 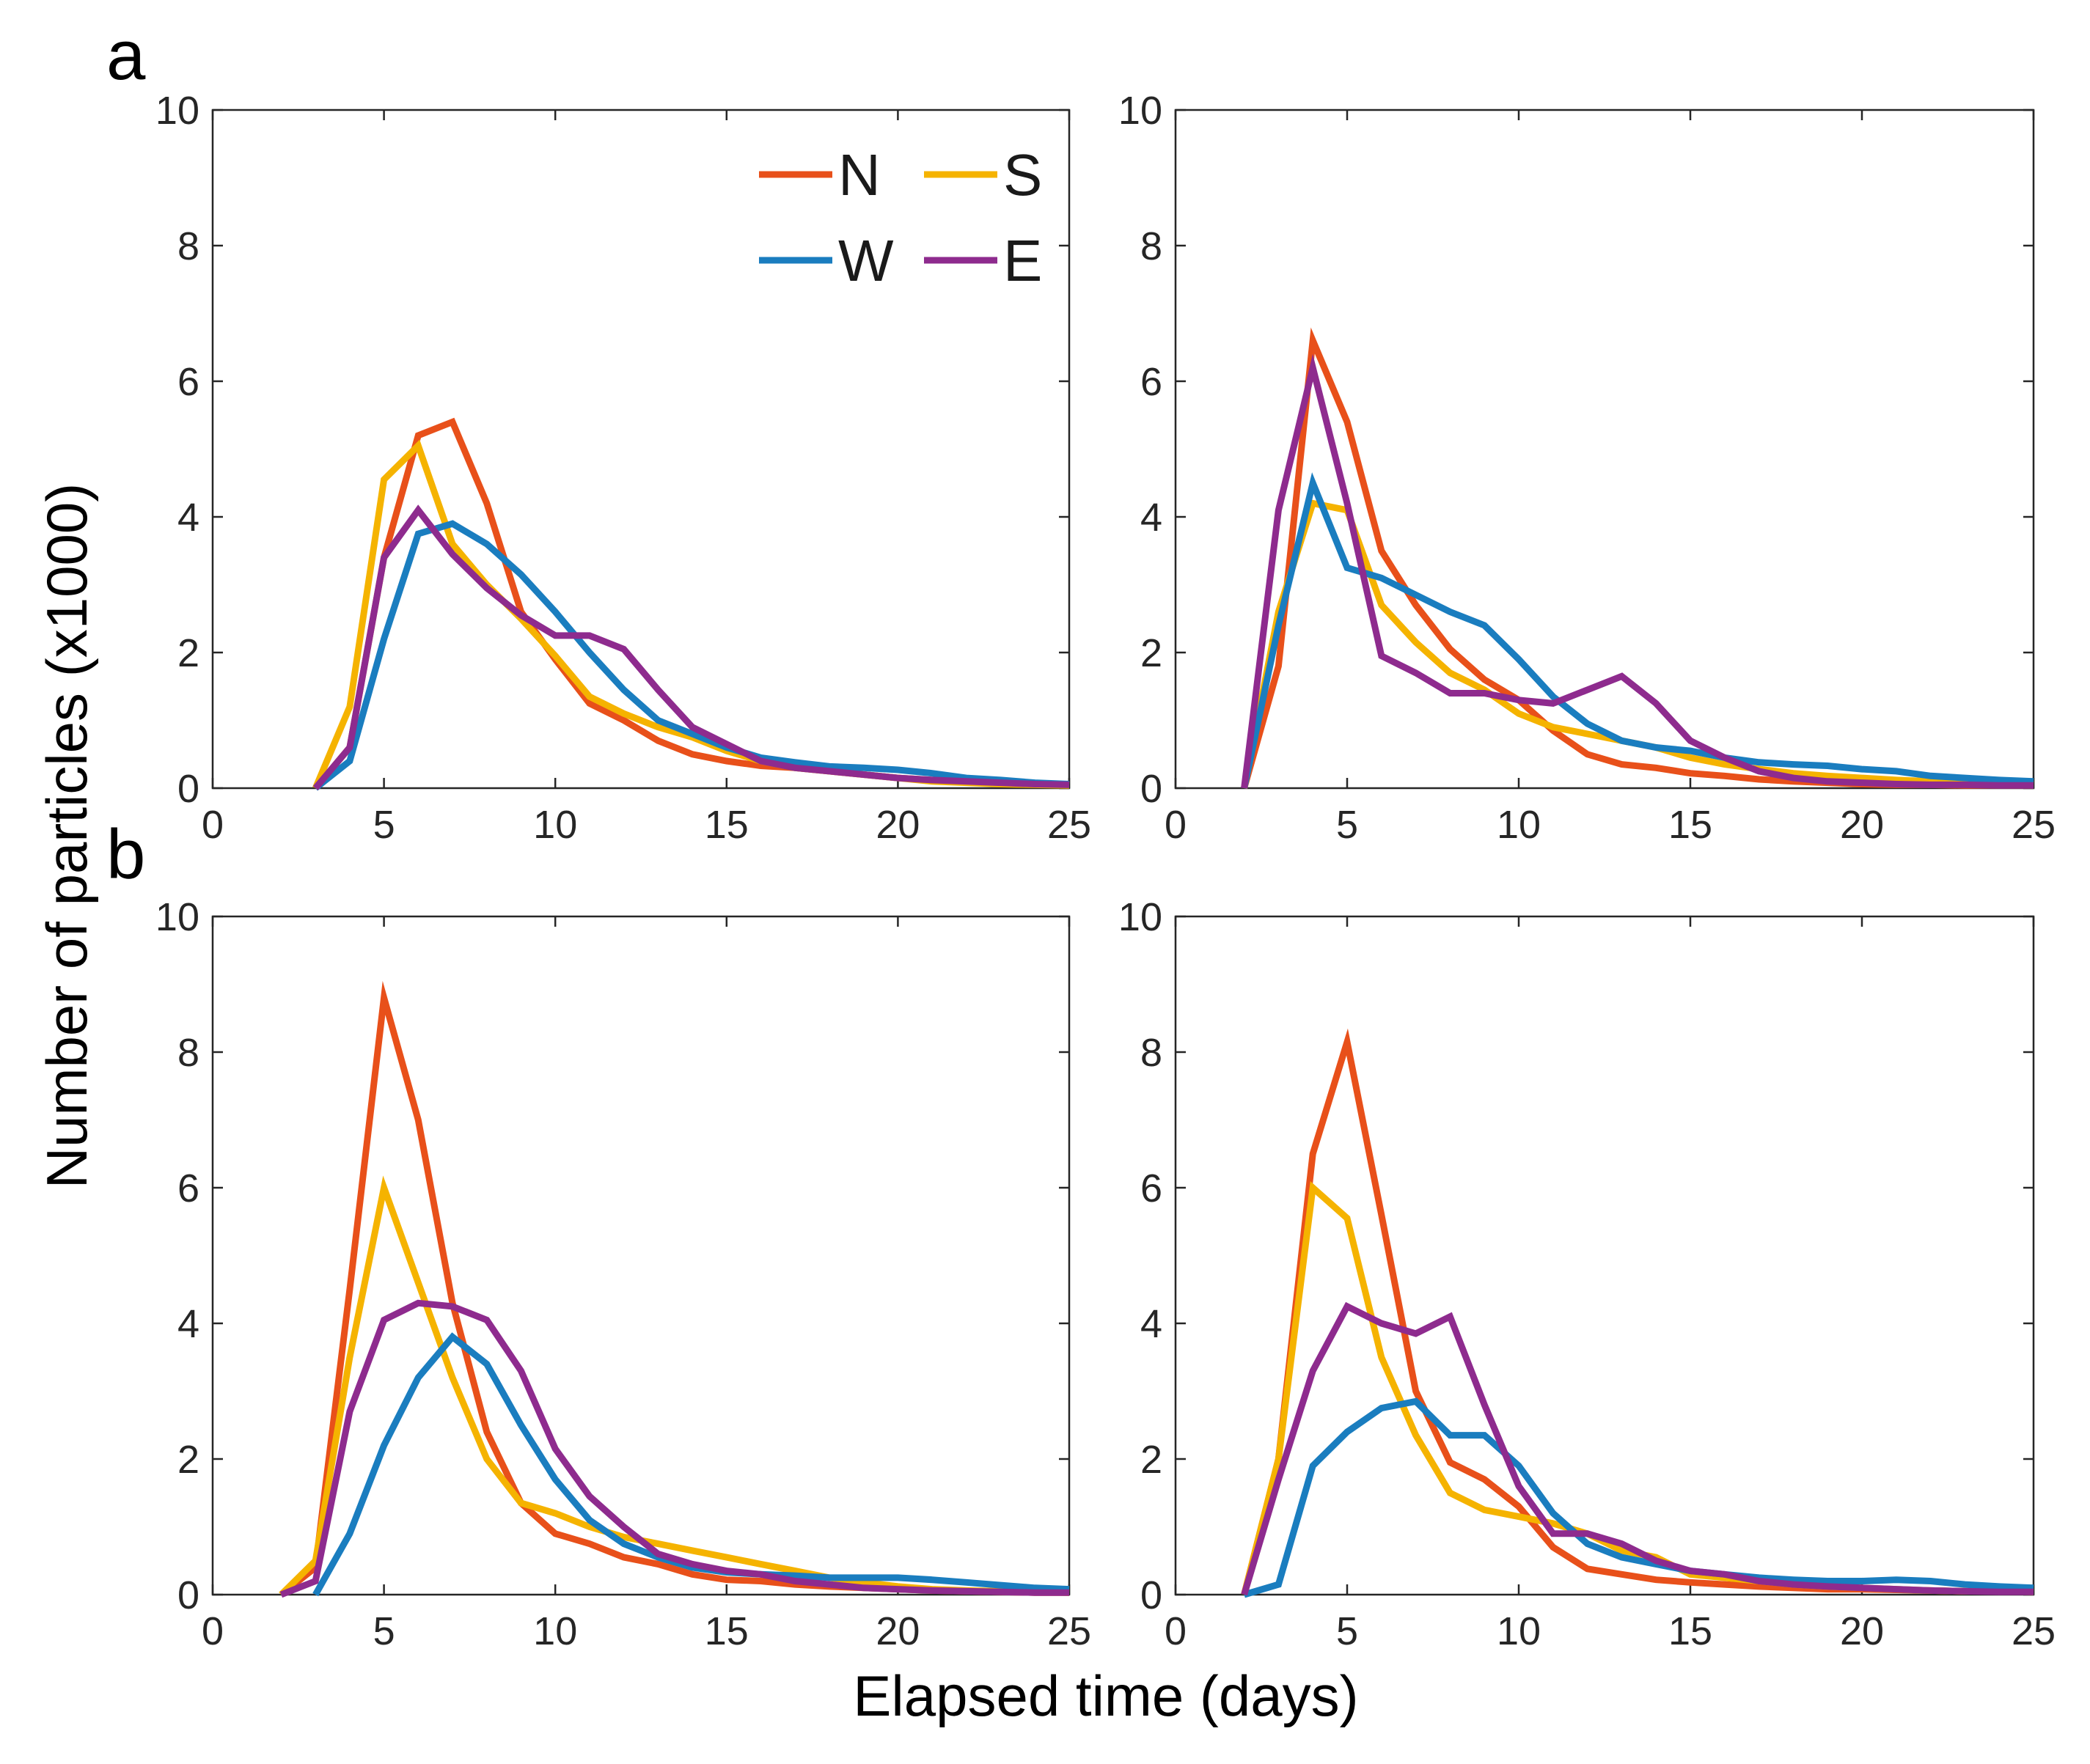 What do you see at coordinates (983, 260) in the screenshot?
I see `legend-item-E: E` at bounding box center [983, 260].